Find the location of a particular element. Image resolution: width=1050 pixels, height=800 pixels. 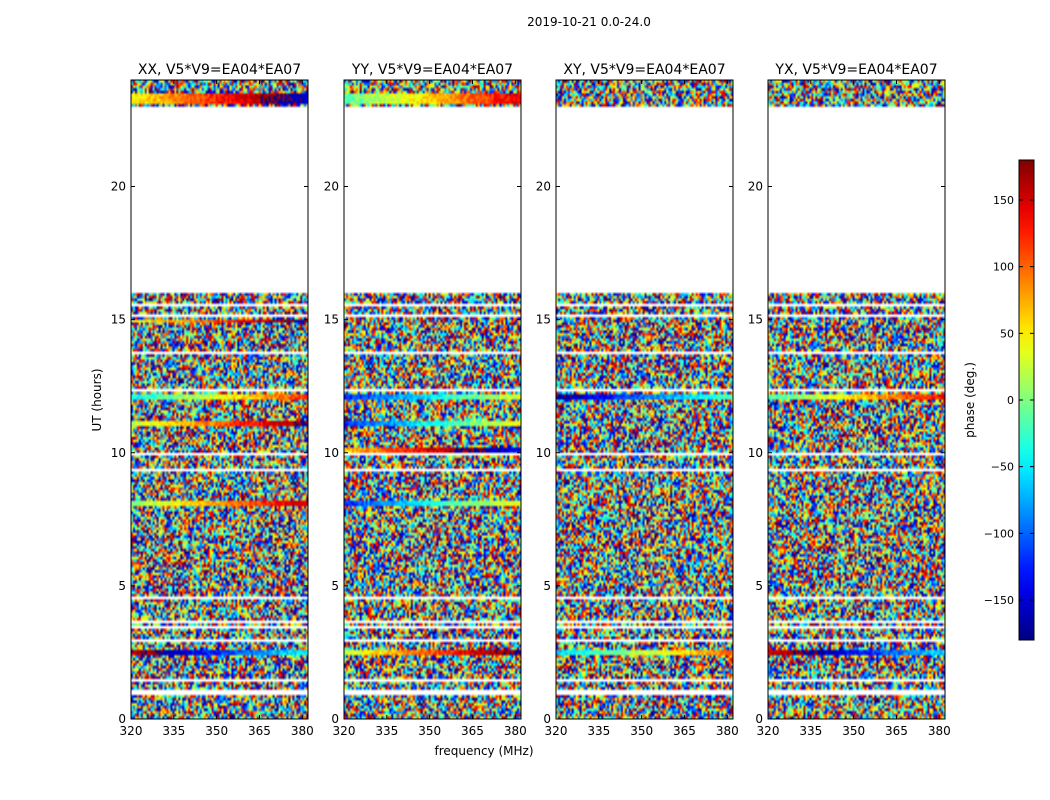

panel-title: XX, V5*V9=EA04*EA07 is located at coordinates (219, 70).